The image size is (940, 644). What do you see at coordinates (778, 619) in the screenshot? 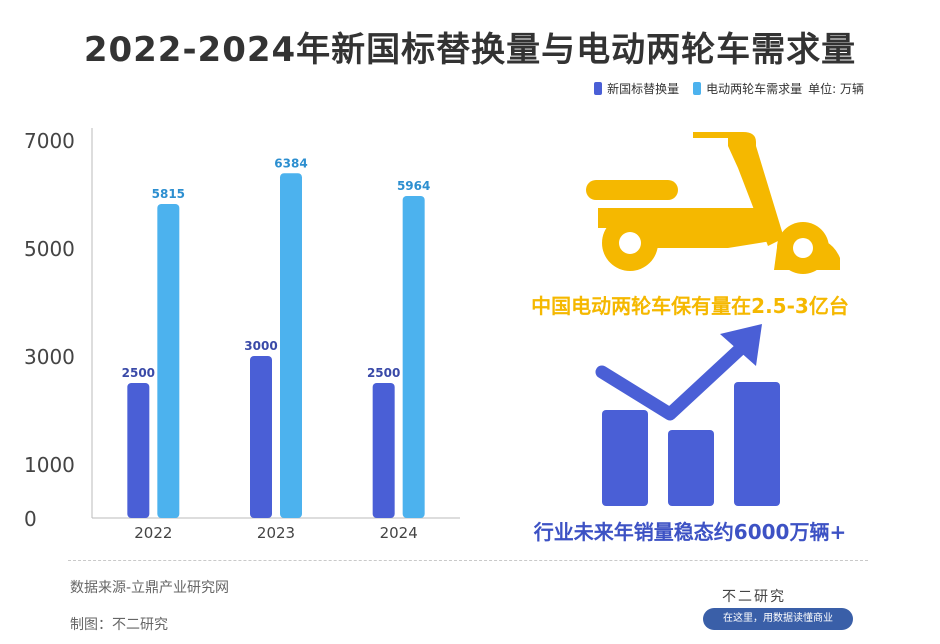
I see `brand-tagline: 在这里，用数据读懂商业` at bounding box center [778, 619].